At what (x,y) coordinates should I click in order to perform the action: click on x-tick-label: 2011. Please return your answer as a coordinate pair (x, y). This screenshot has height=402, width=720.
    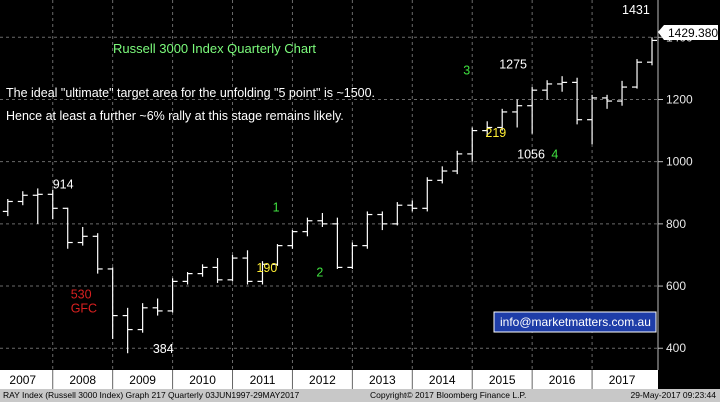
    Looking at the image, I should click on (263, 380).